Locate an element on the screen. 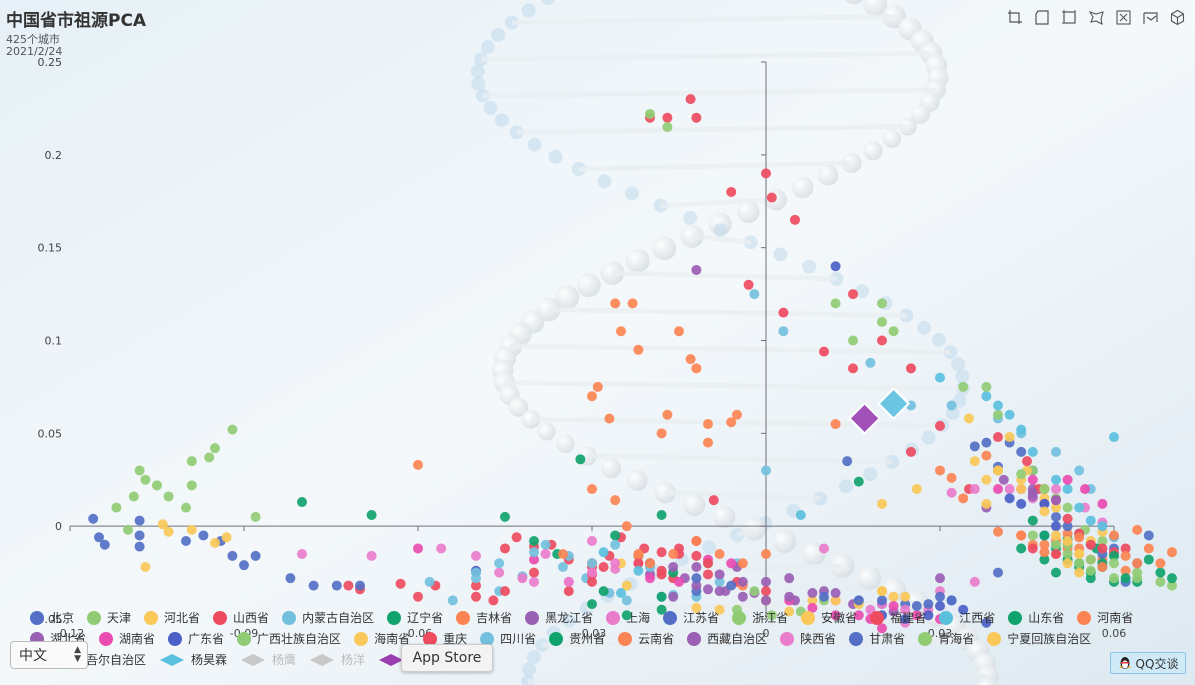 Image resolution: width=1195 pixels, height=685 pixels. legend-item: 杨鹰 is located at coordinates (268, 659).